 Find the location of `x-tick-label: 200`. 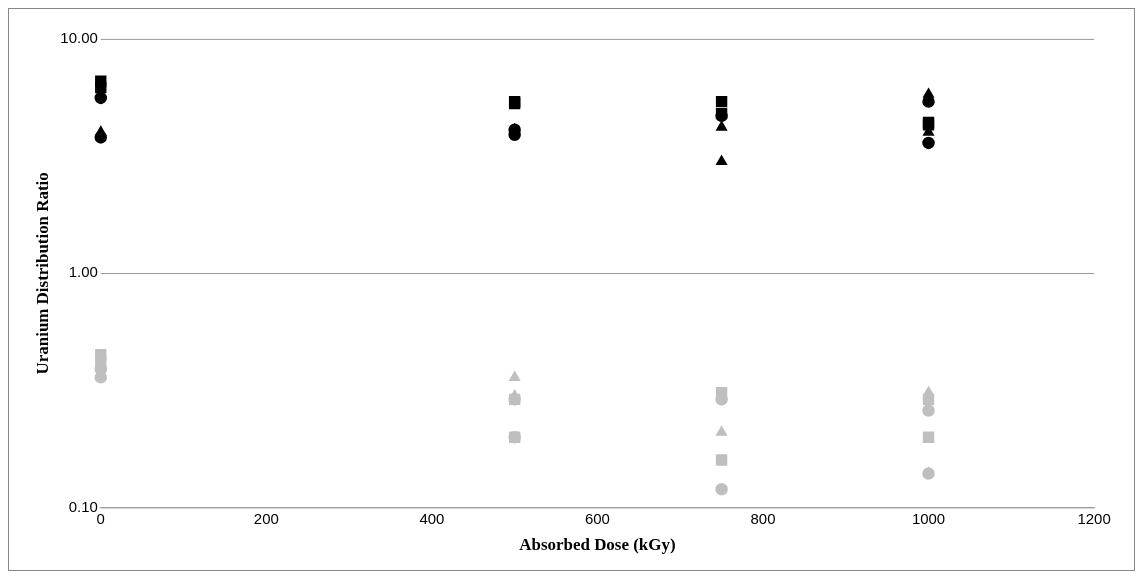

x-tick-label: 200 is located at coordinates (266, 518).